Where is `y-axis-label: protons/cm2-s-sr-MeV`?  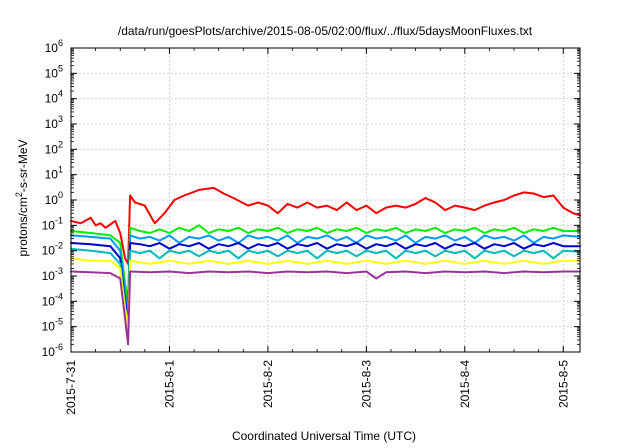
y-axis-label: protons/cm2-s-sr-MeV is located at coordinates (22, 197).